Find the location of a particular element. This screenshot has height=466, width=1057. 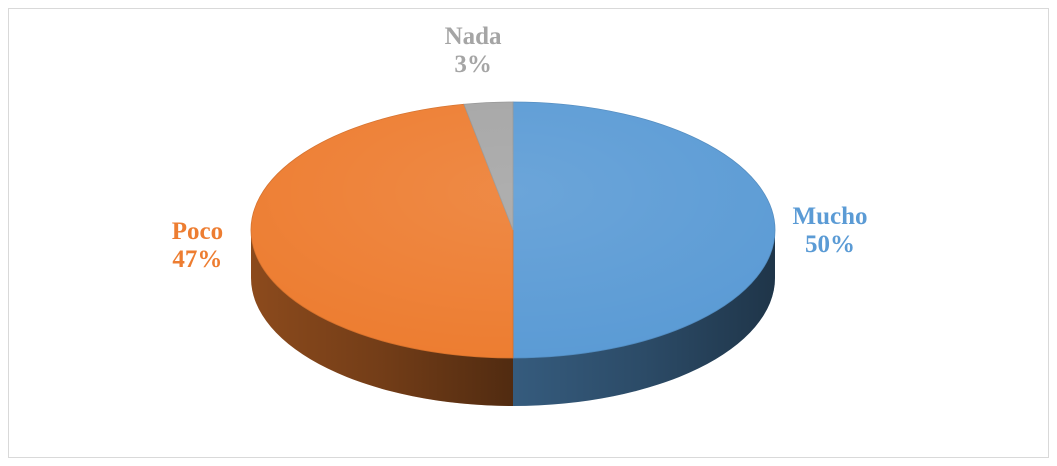

data-label-mucho-name: Mucho is located at coordinates (830, 216).